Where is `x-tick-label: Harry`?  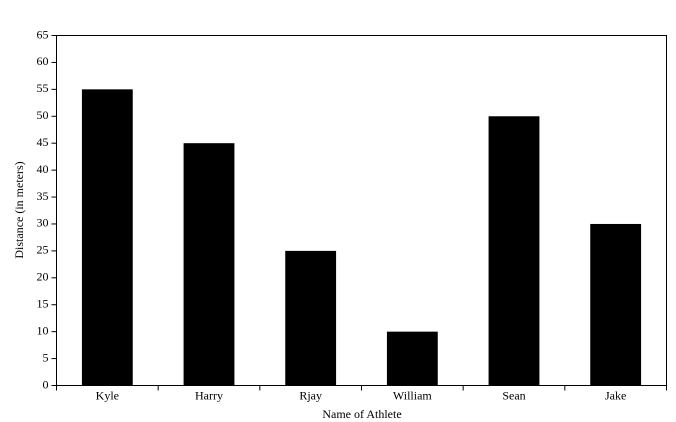 x-tick-label: Harry is located at coordinates (209, 395).